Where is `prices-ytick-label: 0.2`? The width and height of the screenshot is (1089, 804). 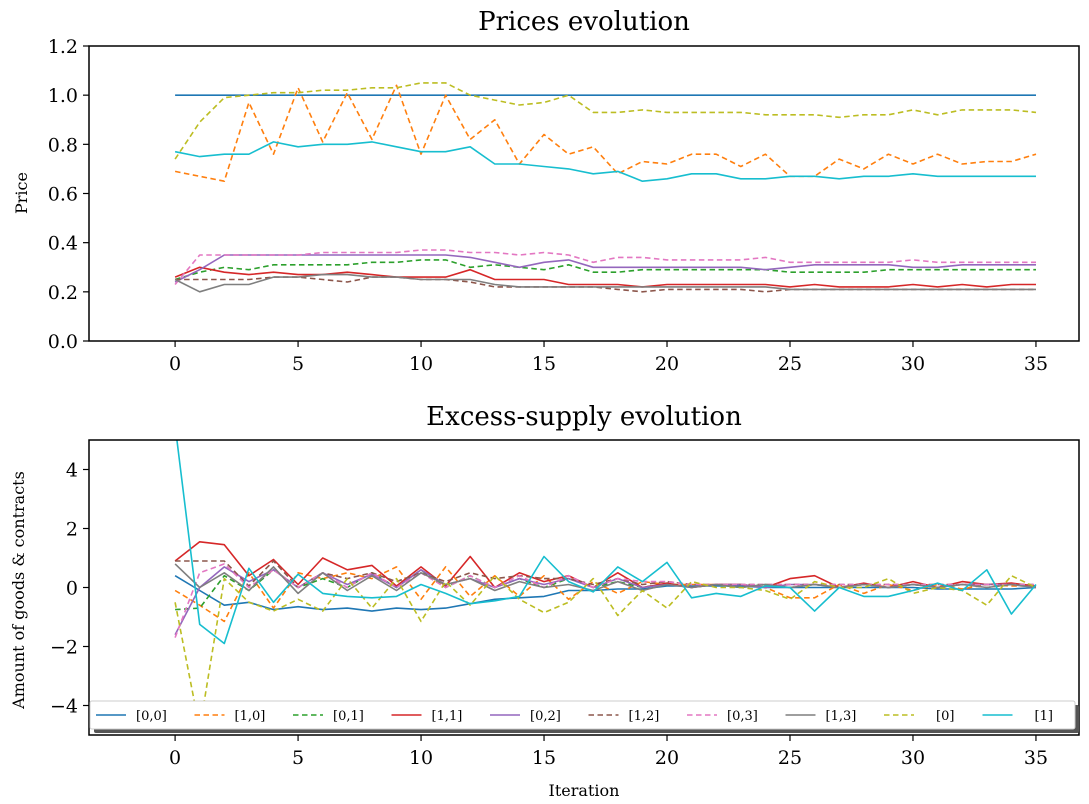
prices-ytick-label: 0.2 is located at coordinates (63, 293).